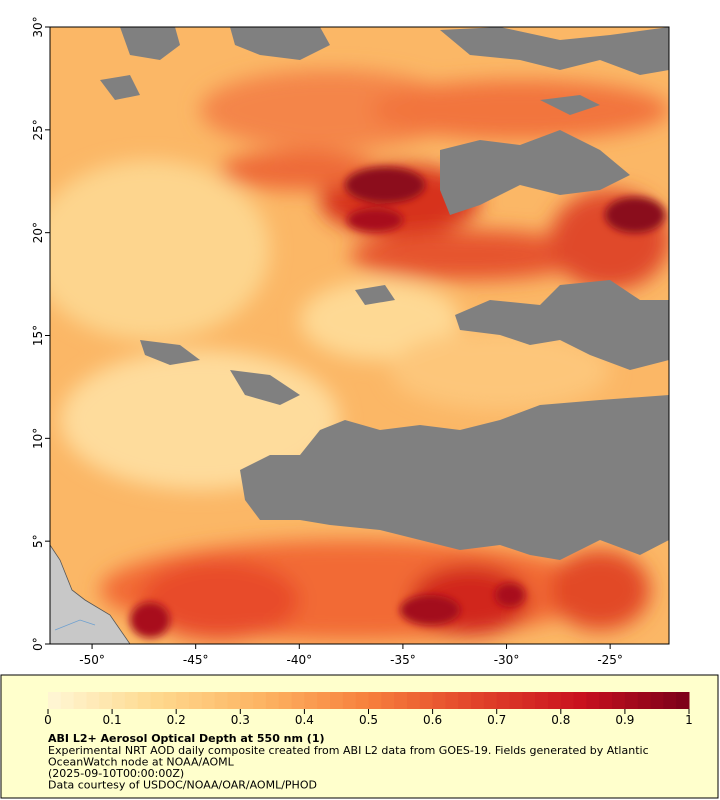 The image size is (720, 800). Describe the element at coordinates (196, 660) in the screenshot. I see `x-tick-label: -45°` at that location.